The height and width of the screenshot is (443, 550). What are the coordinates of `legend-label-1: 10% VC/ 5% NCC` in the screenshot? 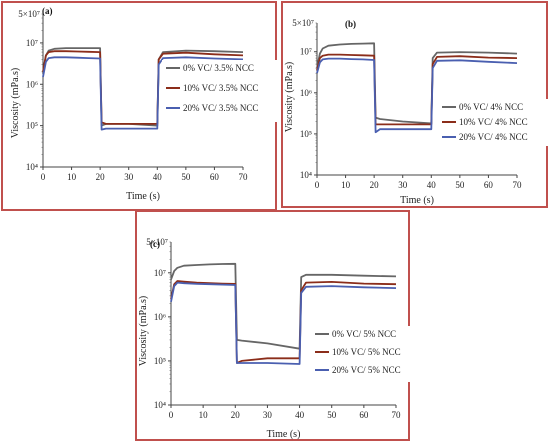 It's located at (366, 352).